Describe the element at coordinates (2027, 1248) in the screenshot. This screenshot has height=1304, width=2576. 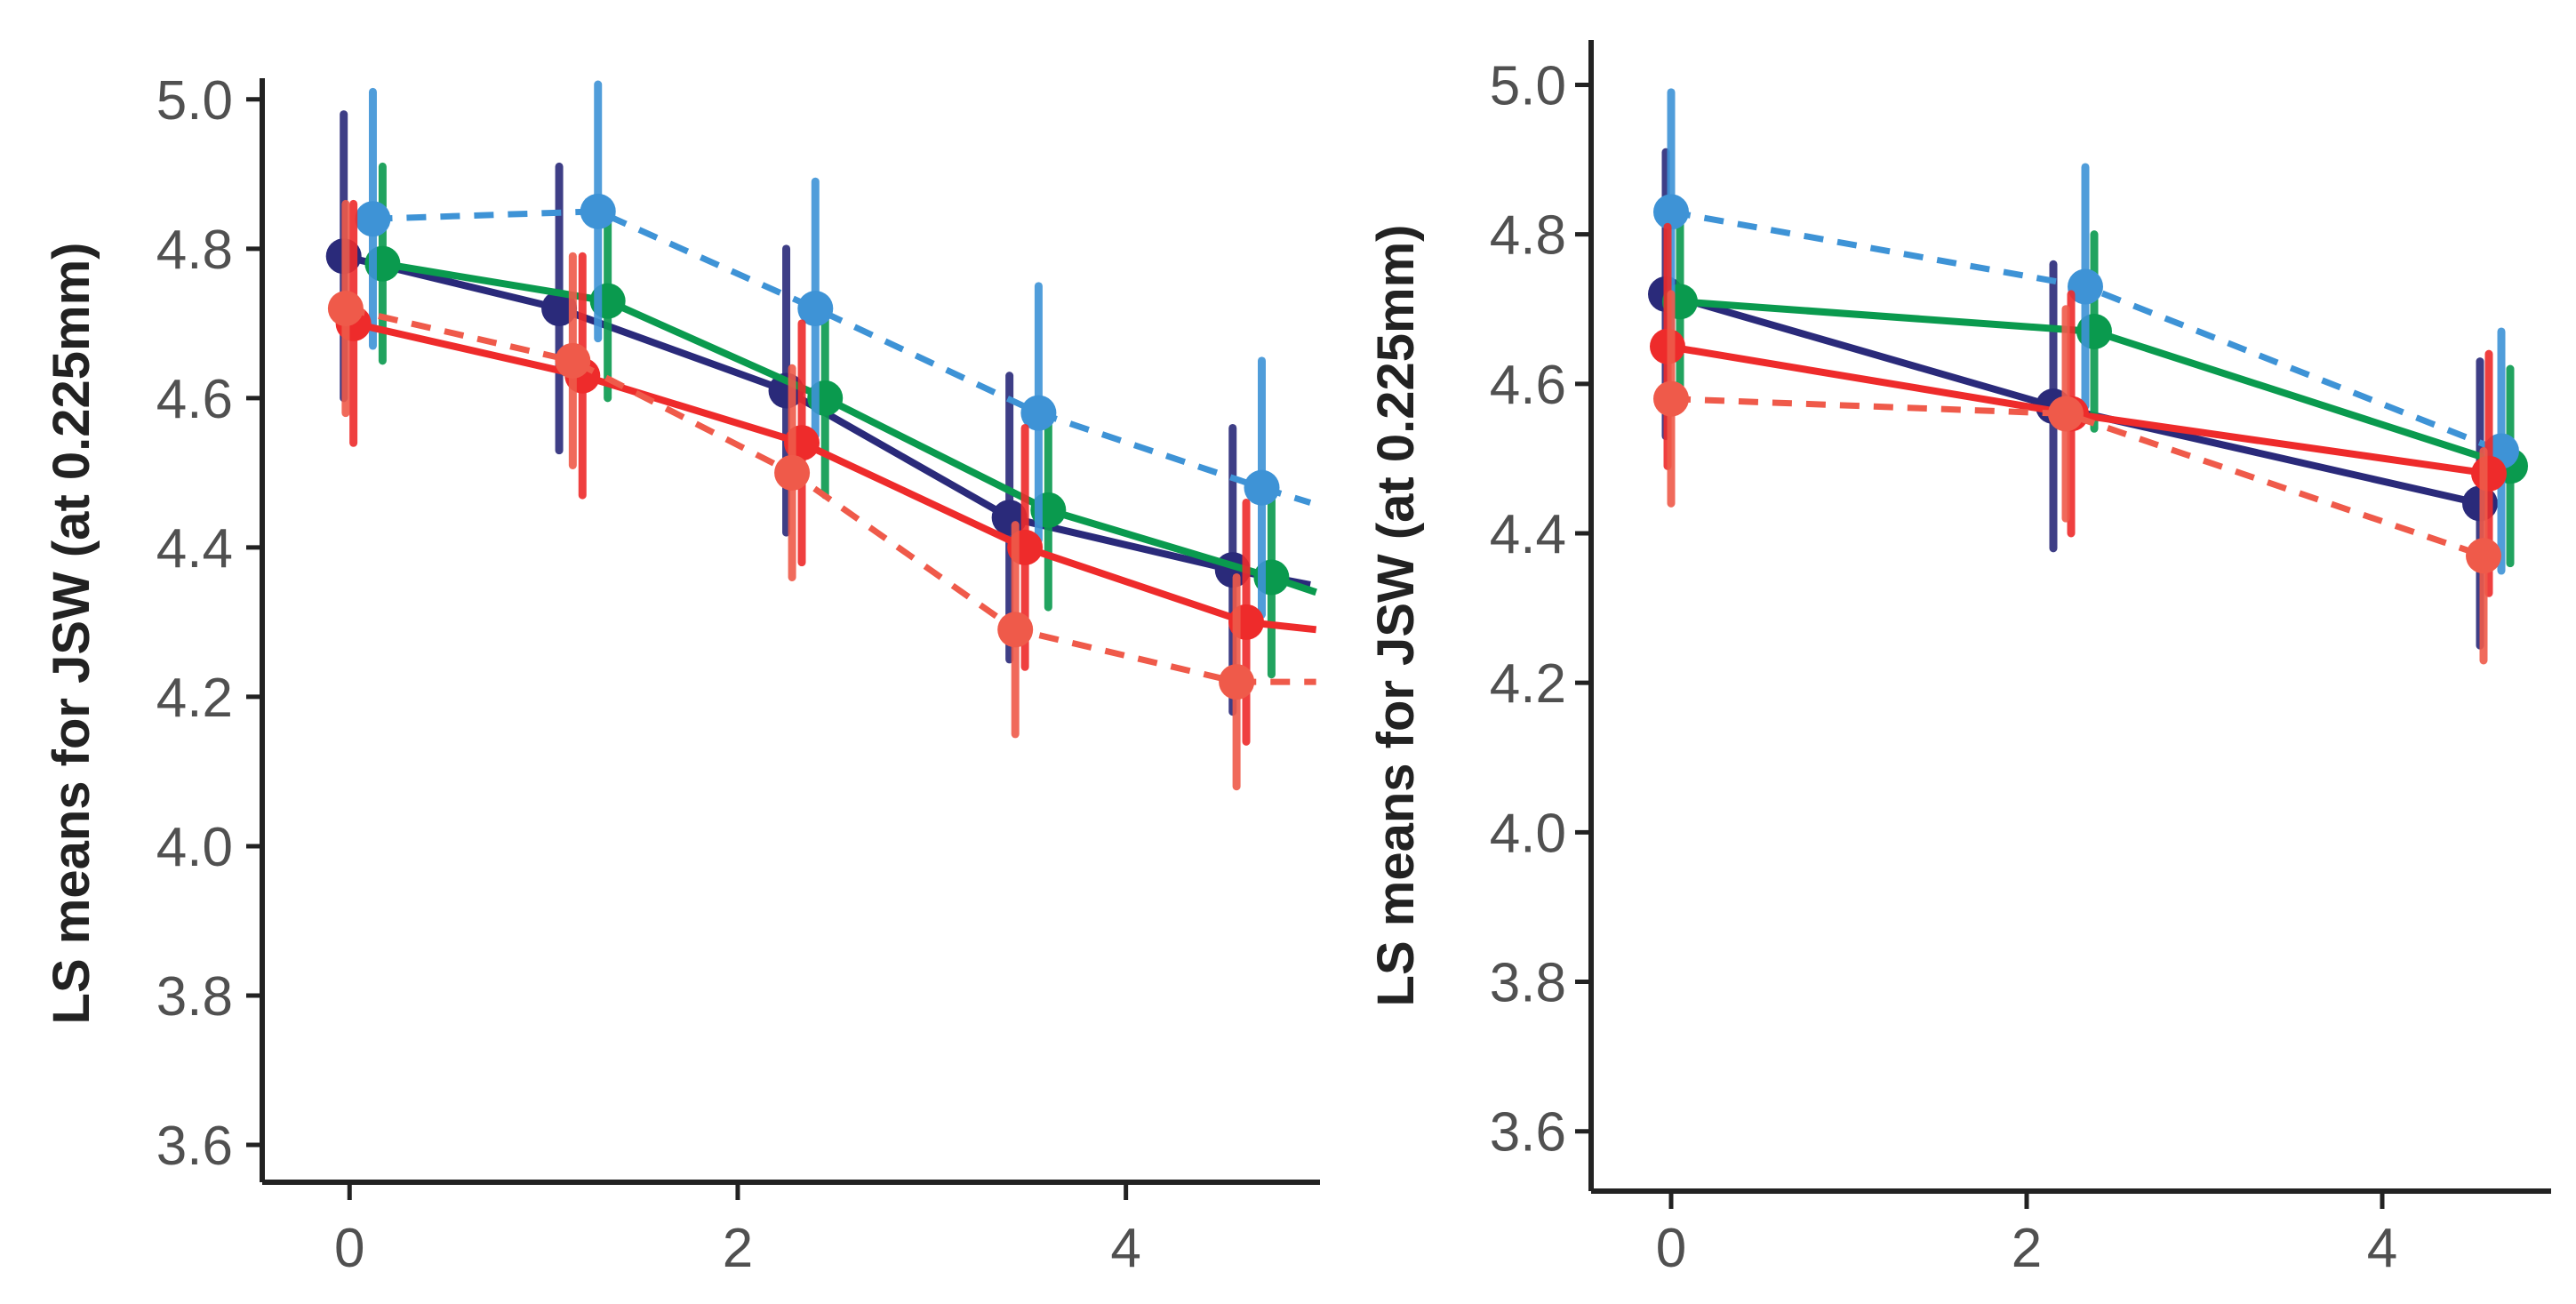
I see `right-x-tick-label: 2` at that location.